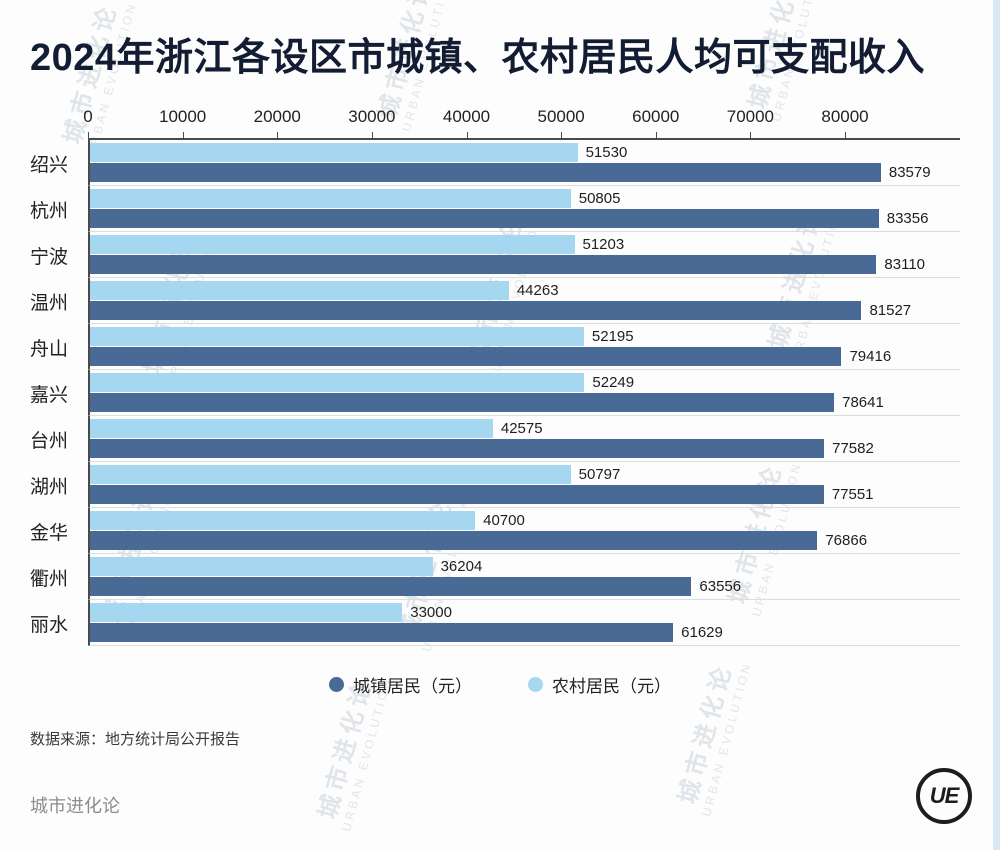 The width and height of the screenshot is (1000, 850). I want to click on x-tick-label: 40000, so click(466, 116).